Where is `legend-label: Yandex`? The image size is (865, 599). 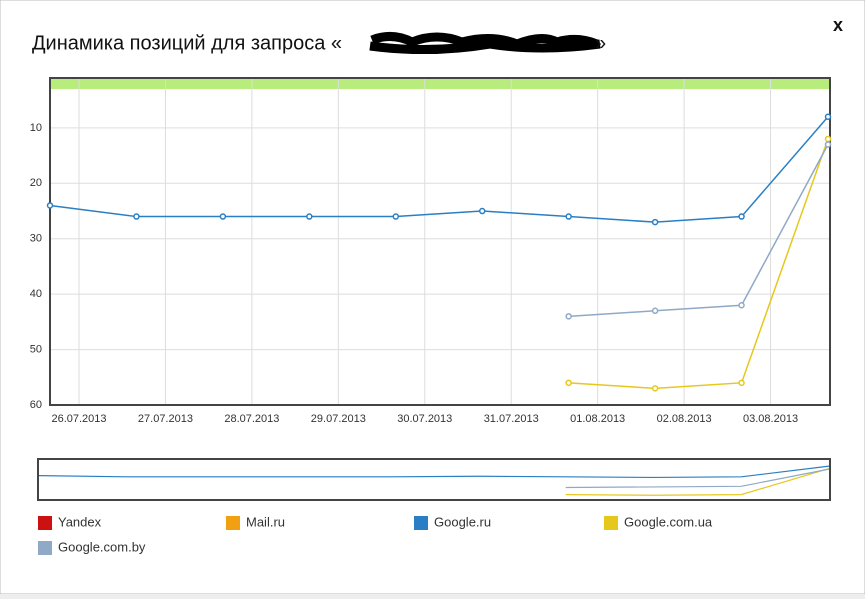
legend-label: Yandex is located at coordinates (80, 521).